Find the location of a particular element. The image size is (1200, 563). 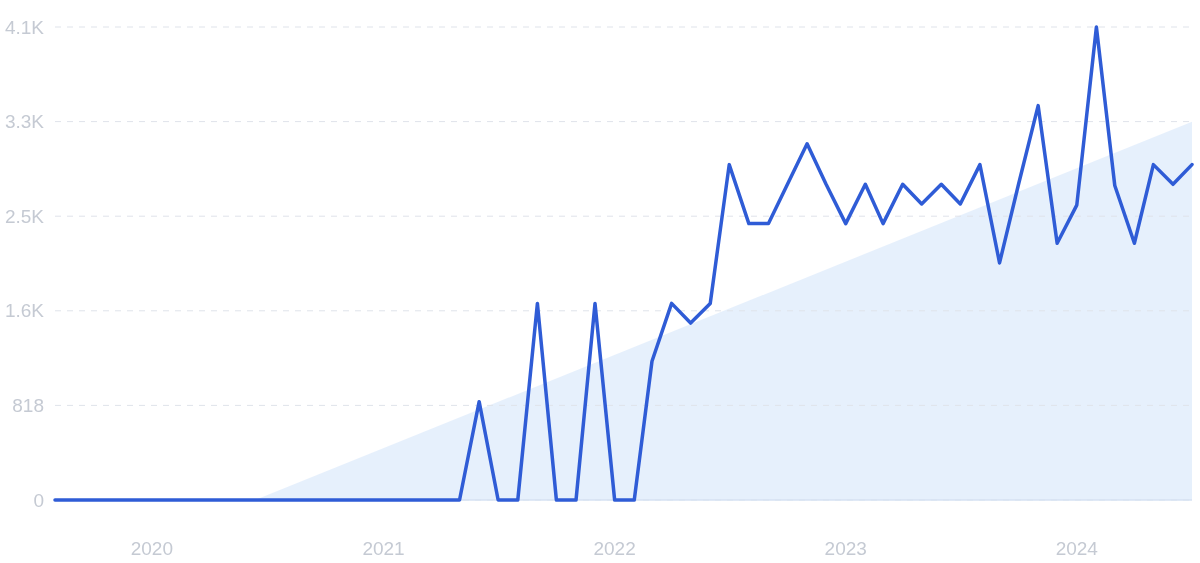

x-tick-label: 2022 is located at coordinates (614, 548).